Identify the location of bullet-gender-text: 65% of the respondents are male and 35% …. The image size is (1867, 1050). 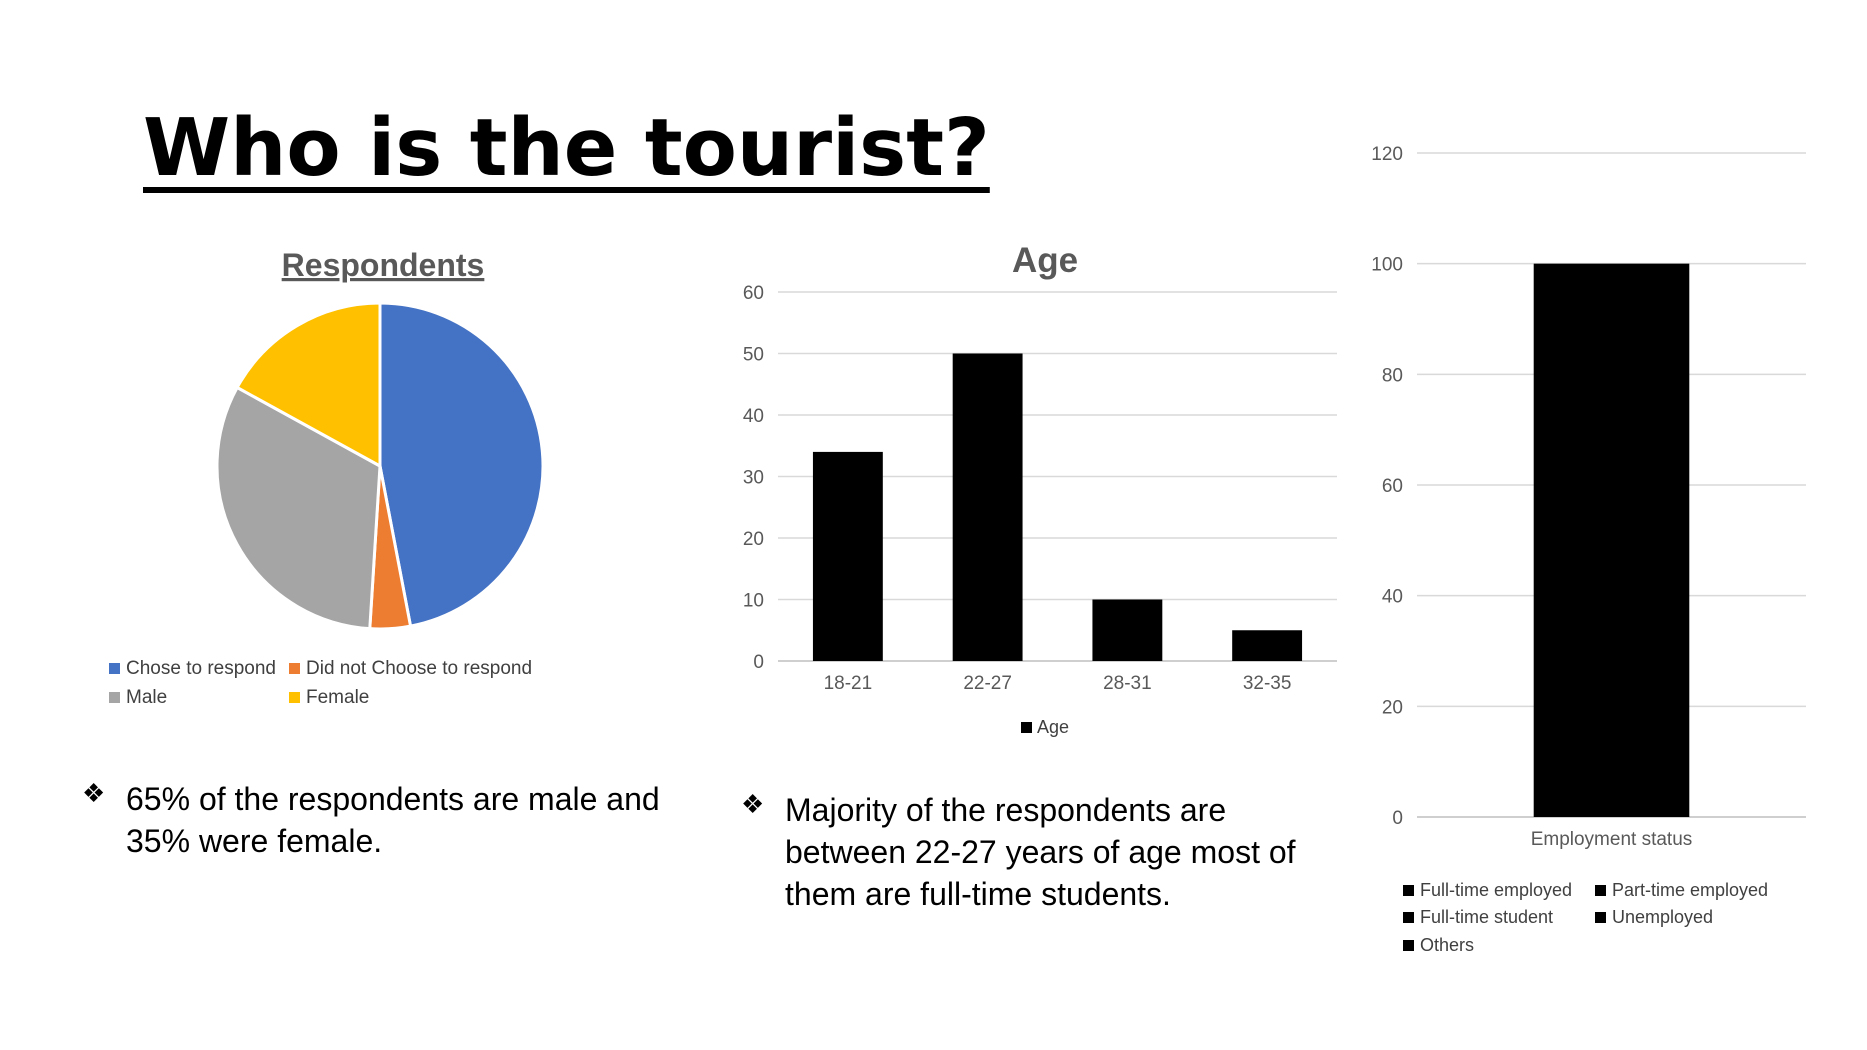
(393, 820).